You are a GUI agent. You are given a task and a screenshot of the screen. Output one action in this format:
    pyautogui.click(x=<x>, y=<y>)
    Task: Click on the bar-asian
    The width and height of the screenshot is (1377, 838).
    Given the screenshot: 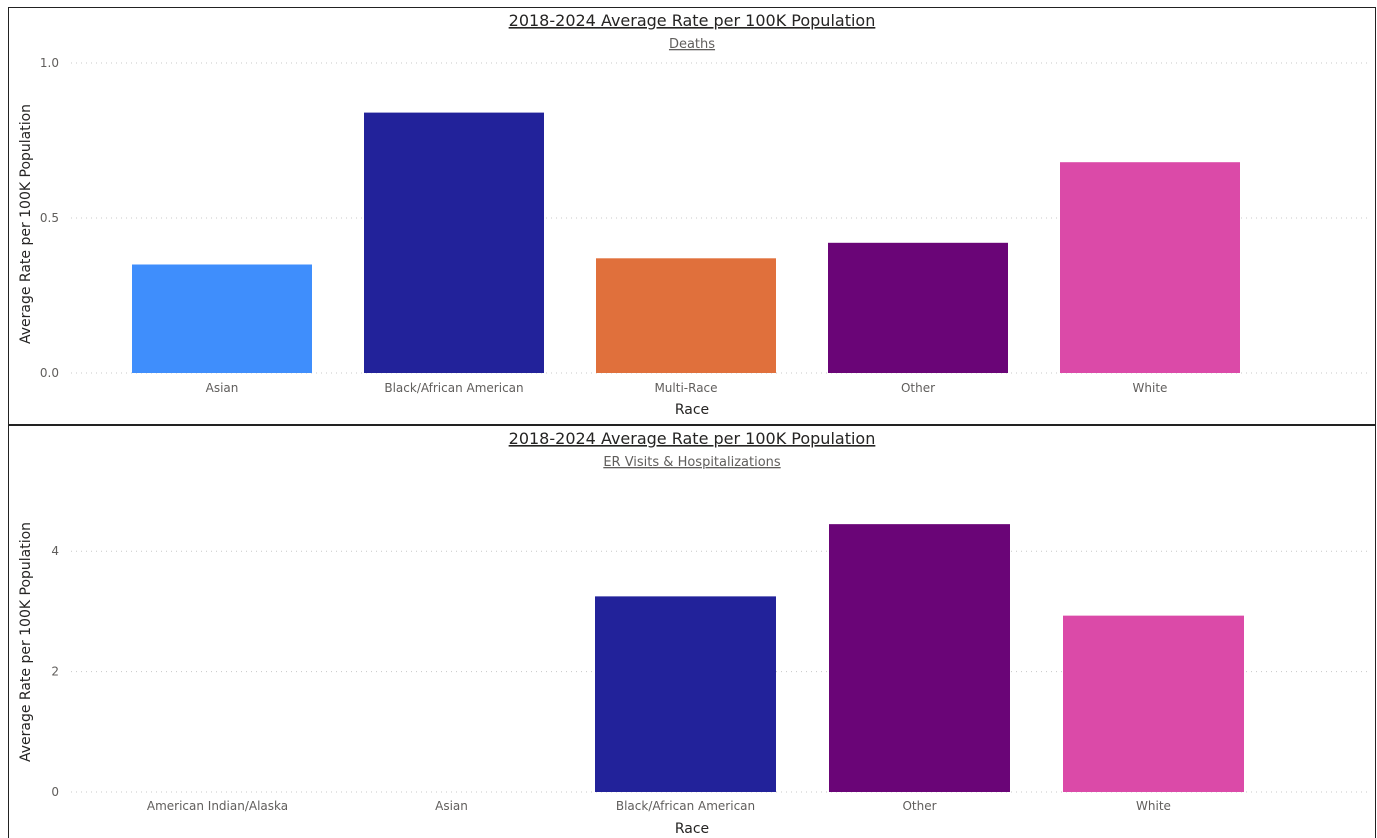 What is the action you would take?
    pyautogui.click(x=222, y=319)
    